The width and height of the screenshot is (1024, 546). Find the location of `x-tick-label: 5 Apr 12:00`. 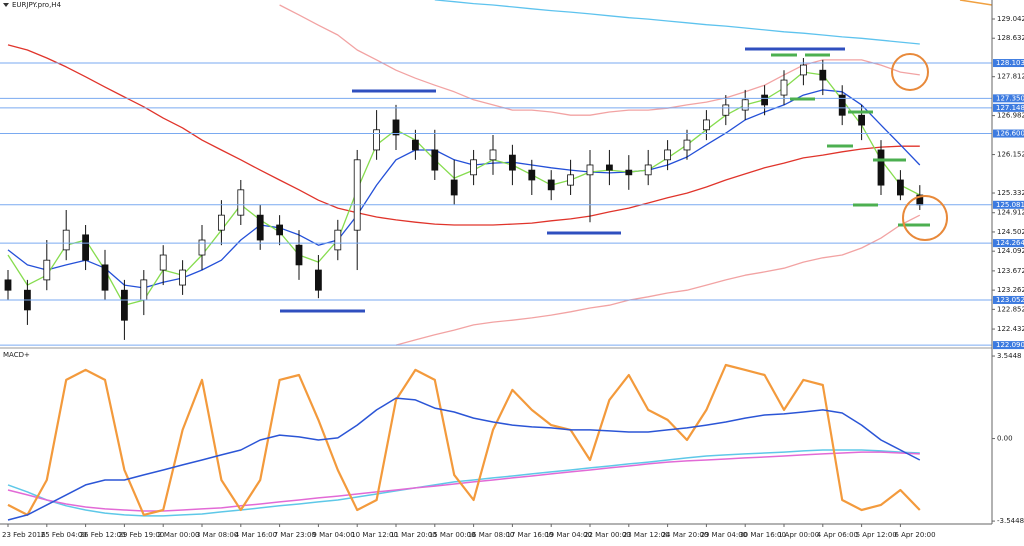

x-tick-label: 5 Apr 12:00 is located at coordinates (876, 535).